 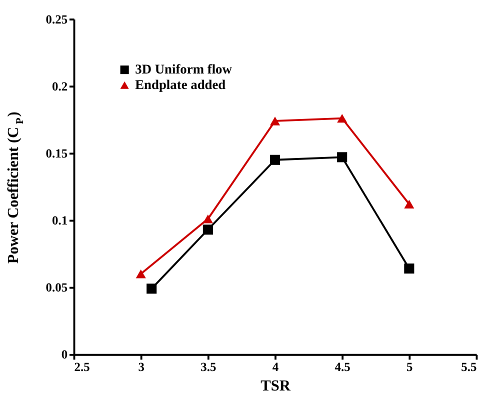 I want to click on x-tick-label: 5.5, so click(x=469, y=367).